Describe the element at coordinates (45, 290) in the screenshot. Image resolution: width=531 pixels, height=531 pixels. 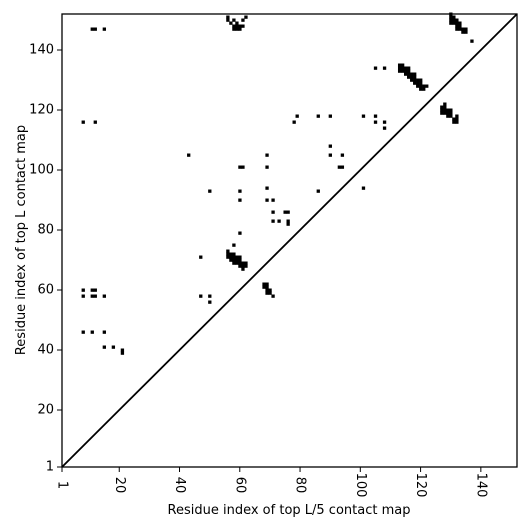
I see `y-tick-label: 60` at that location.